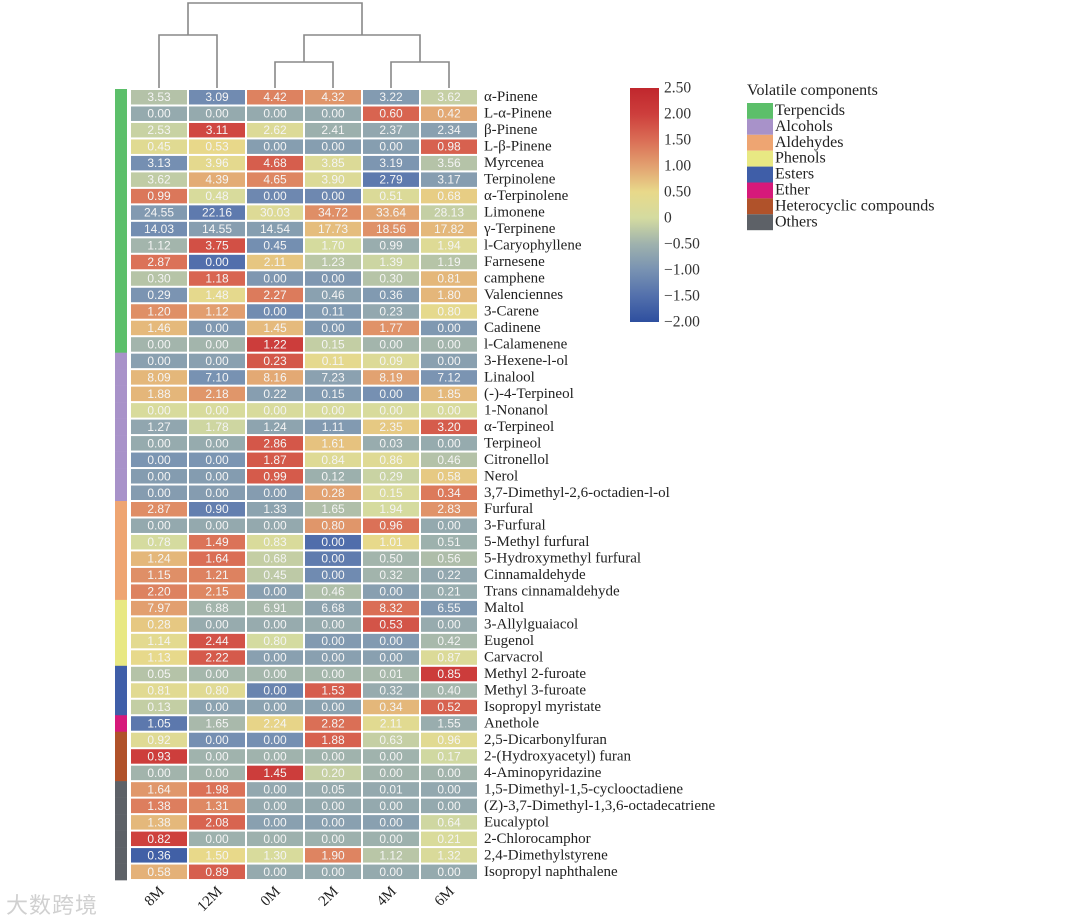 The width and height of the screenshot is (1080, 924). I want to click on cell-value-label: 0.93, so click(159, 756).